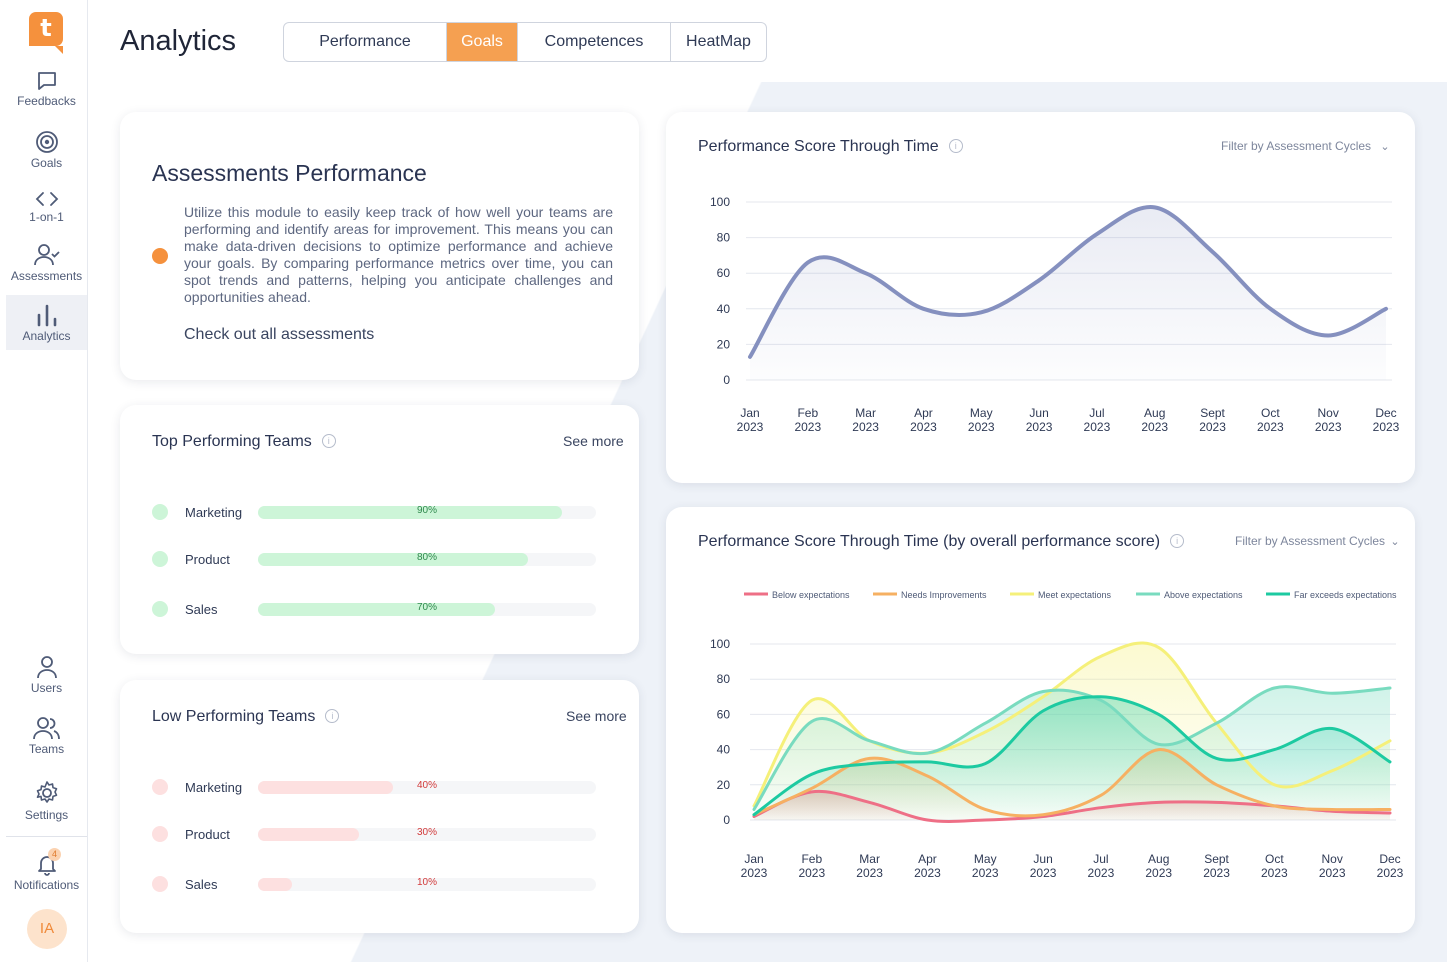 The image size is (1447, 962). I want to click on low-teams-see-more: See more, so click(596, 716).